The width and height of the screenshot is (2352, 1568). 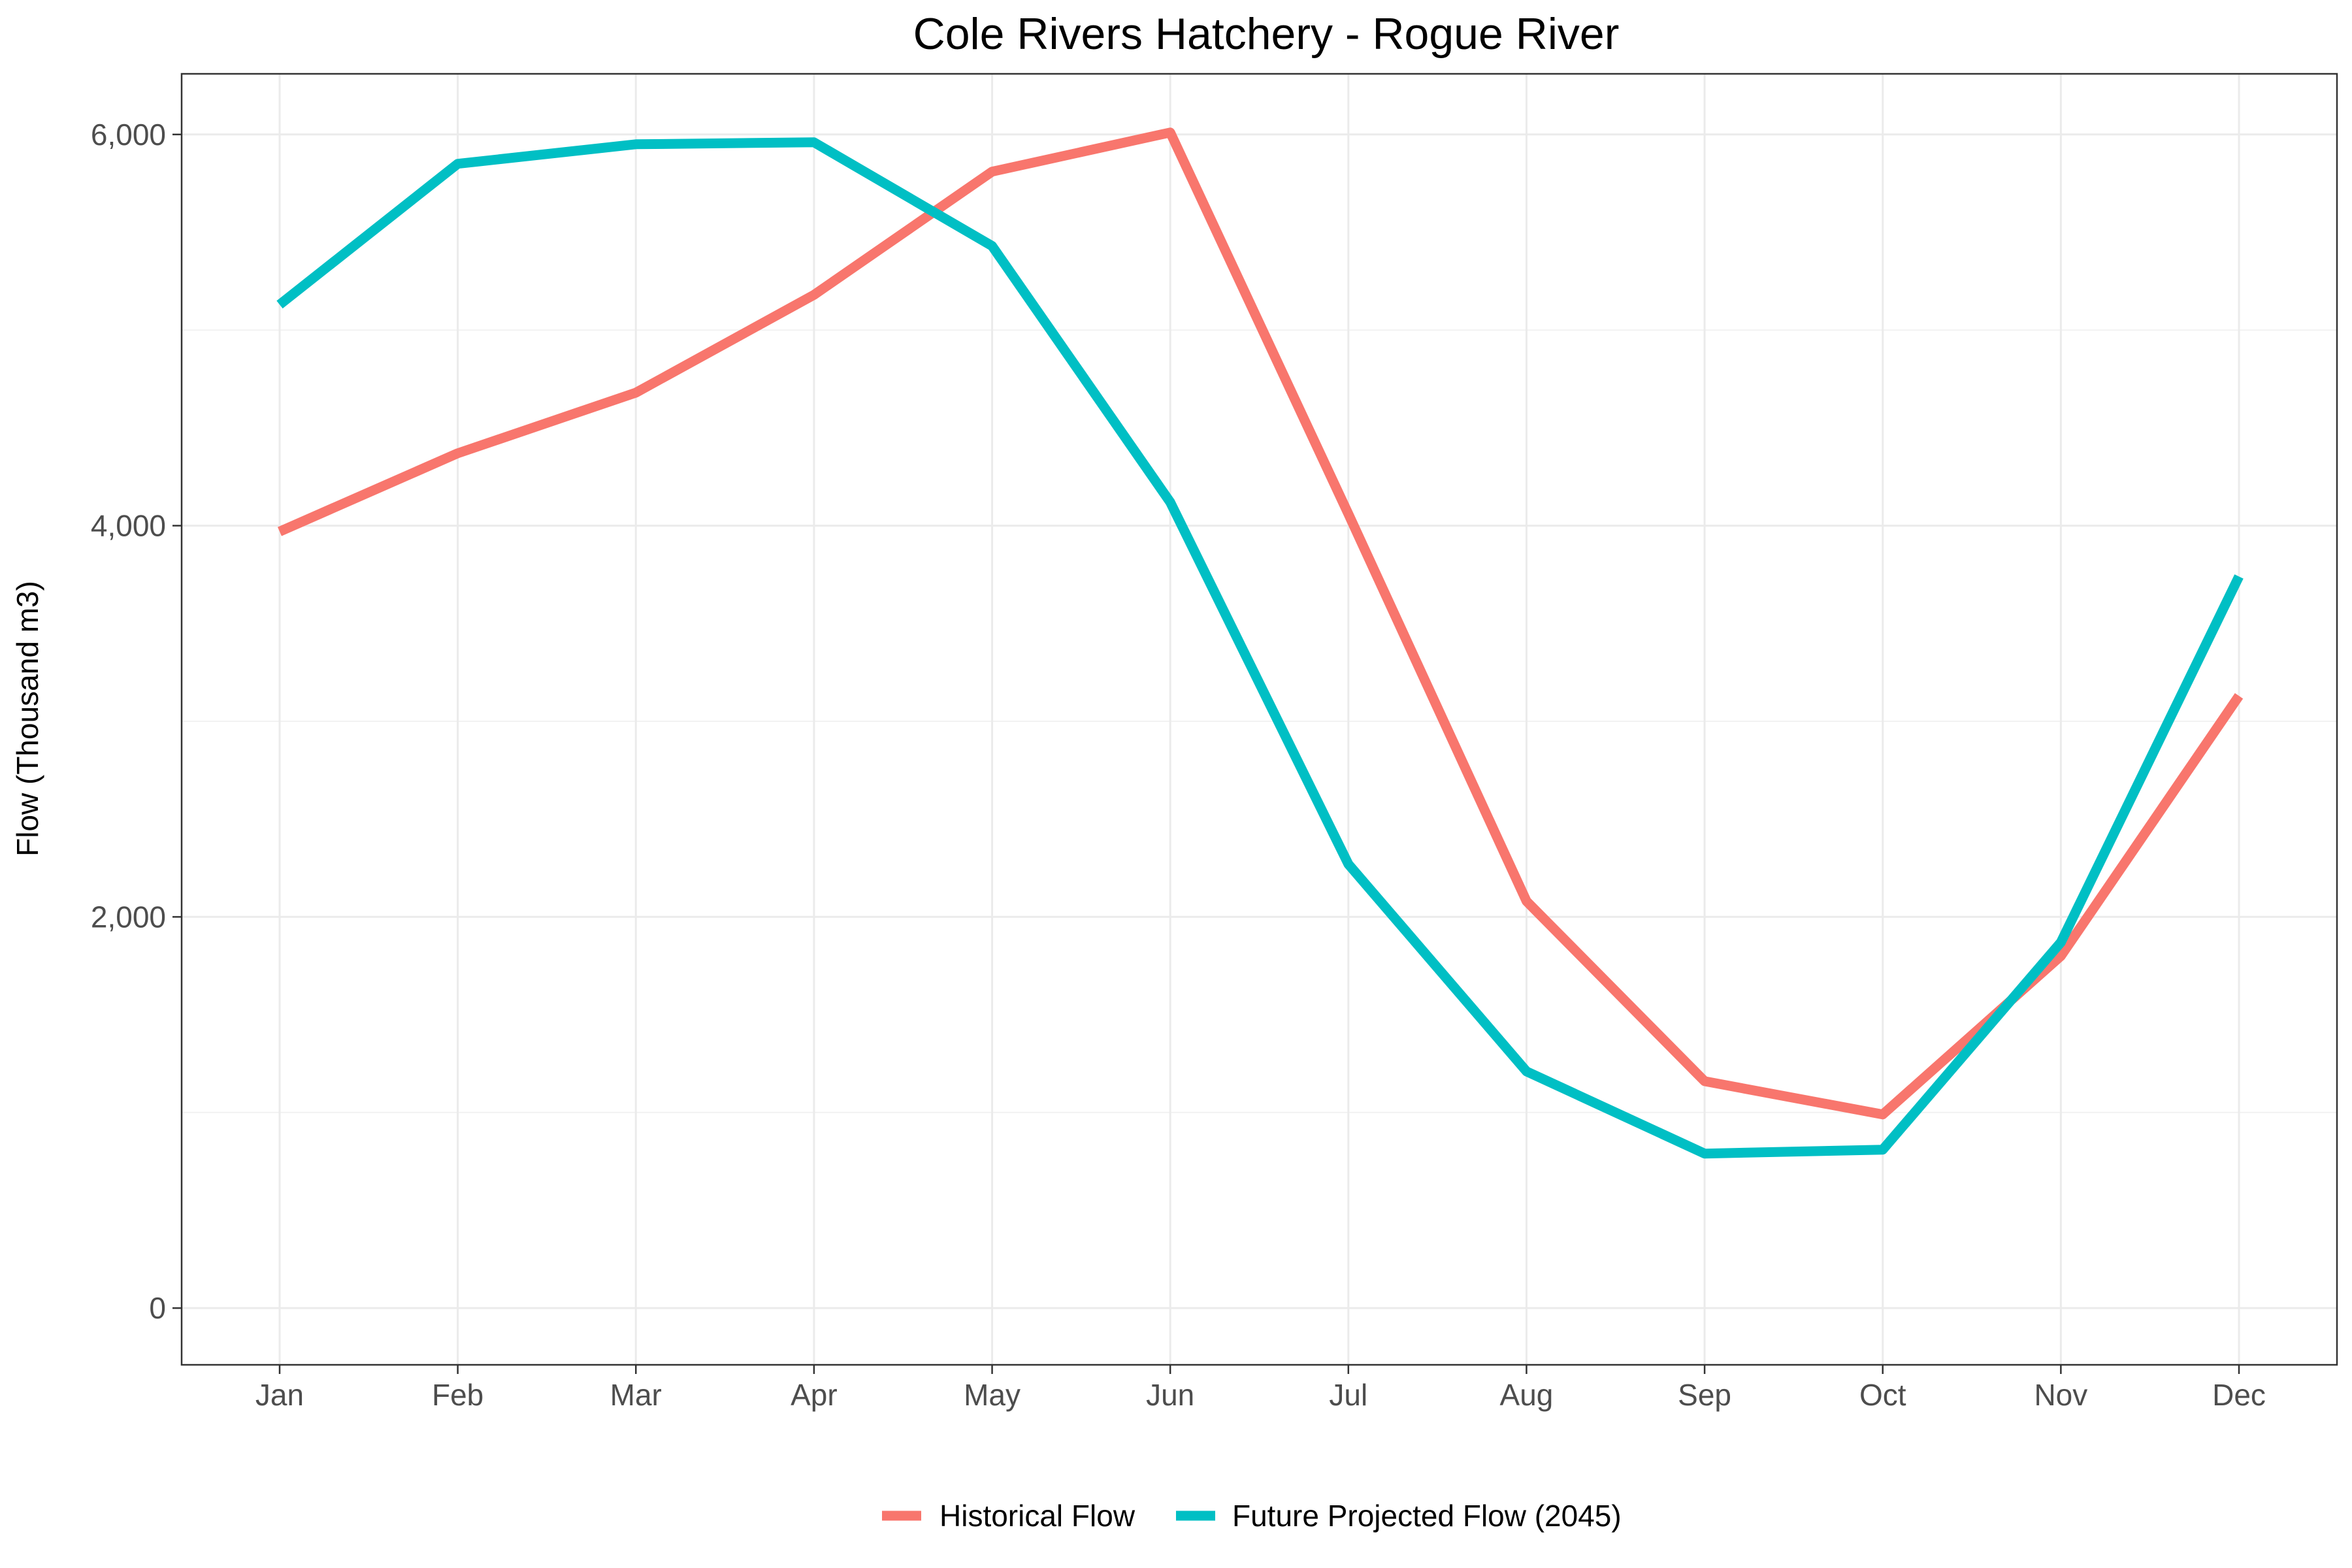 I want to click on y-tick-label: 6,000, so click(x=128, y=135).